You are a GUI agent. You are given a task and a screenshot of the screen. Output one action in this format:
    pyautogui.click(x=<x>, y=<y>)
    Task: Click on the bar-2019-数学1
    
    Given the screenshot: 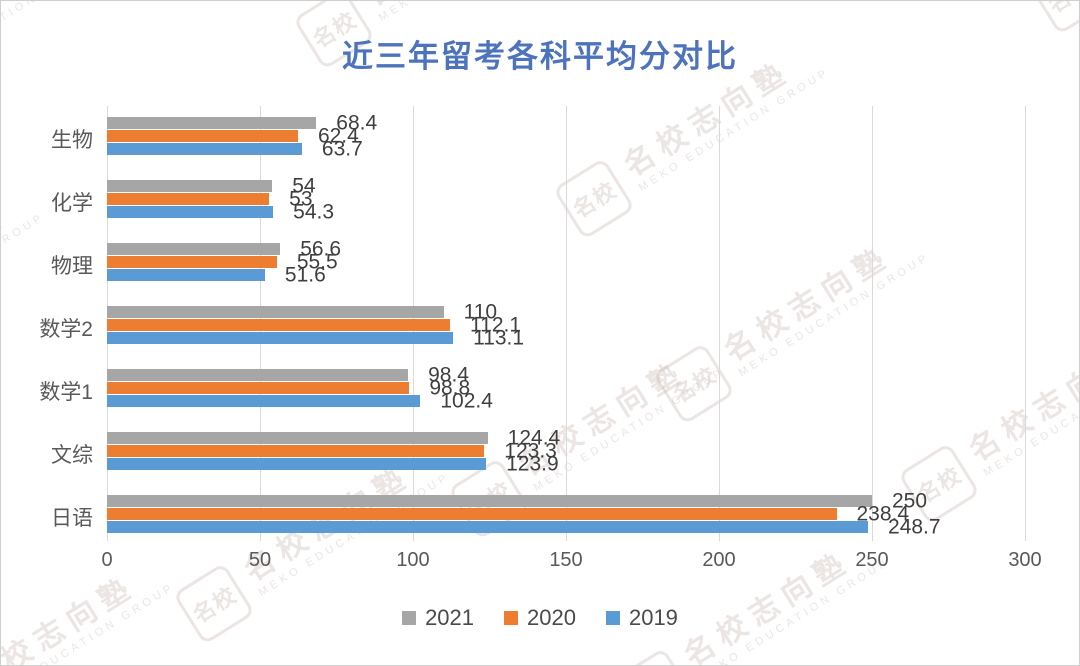 What is the action you would take?
    pyautogui.click(x=264, y=401)
    